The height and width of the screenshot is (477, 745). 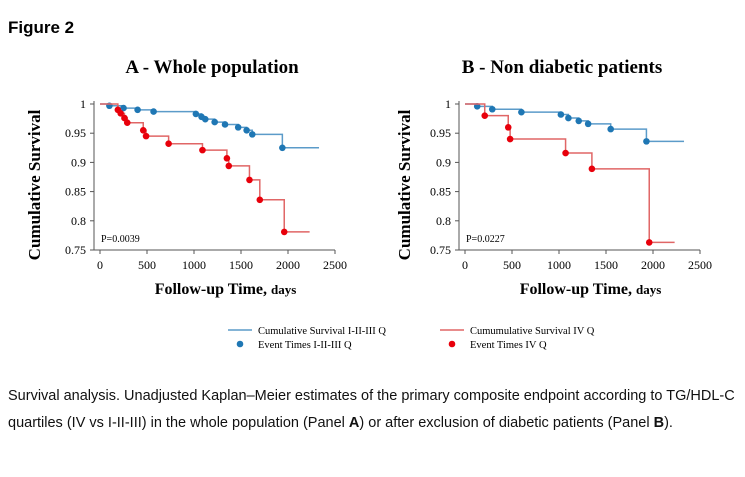 What do you see at coordinates (448, 104) in the screenshot?
I see `y-tick-label-b-5: 1` at bounding box center [448, 104].